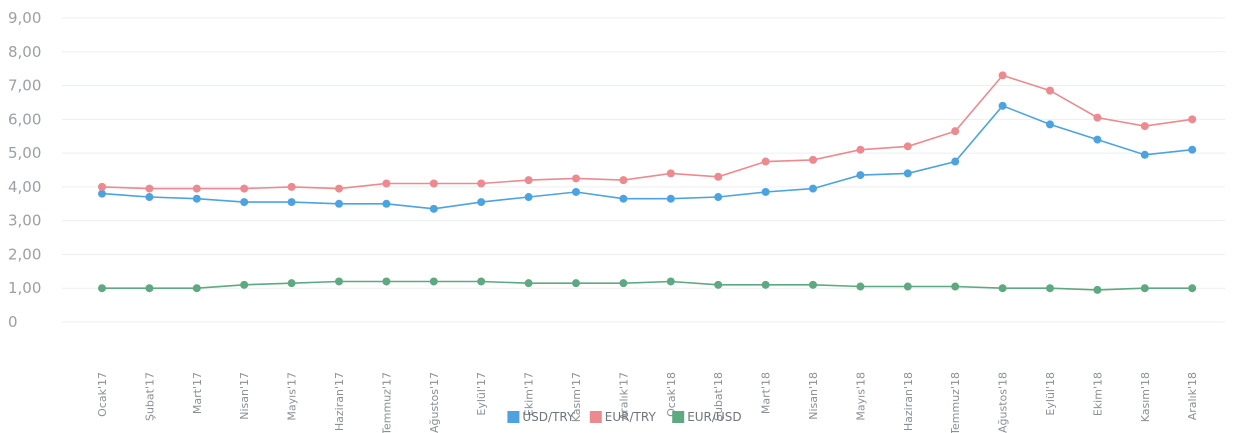  I want to click on x-tick-label: Kasım'17, so click(576, 397).